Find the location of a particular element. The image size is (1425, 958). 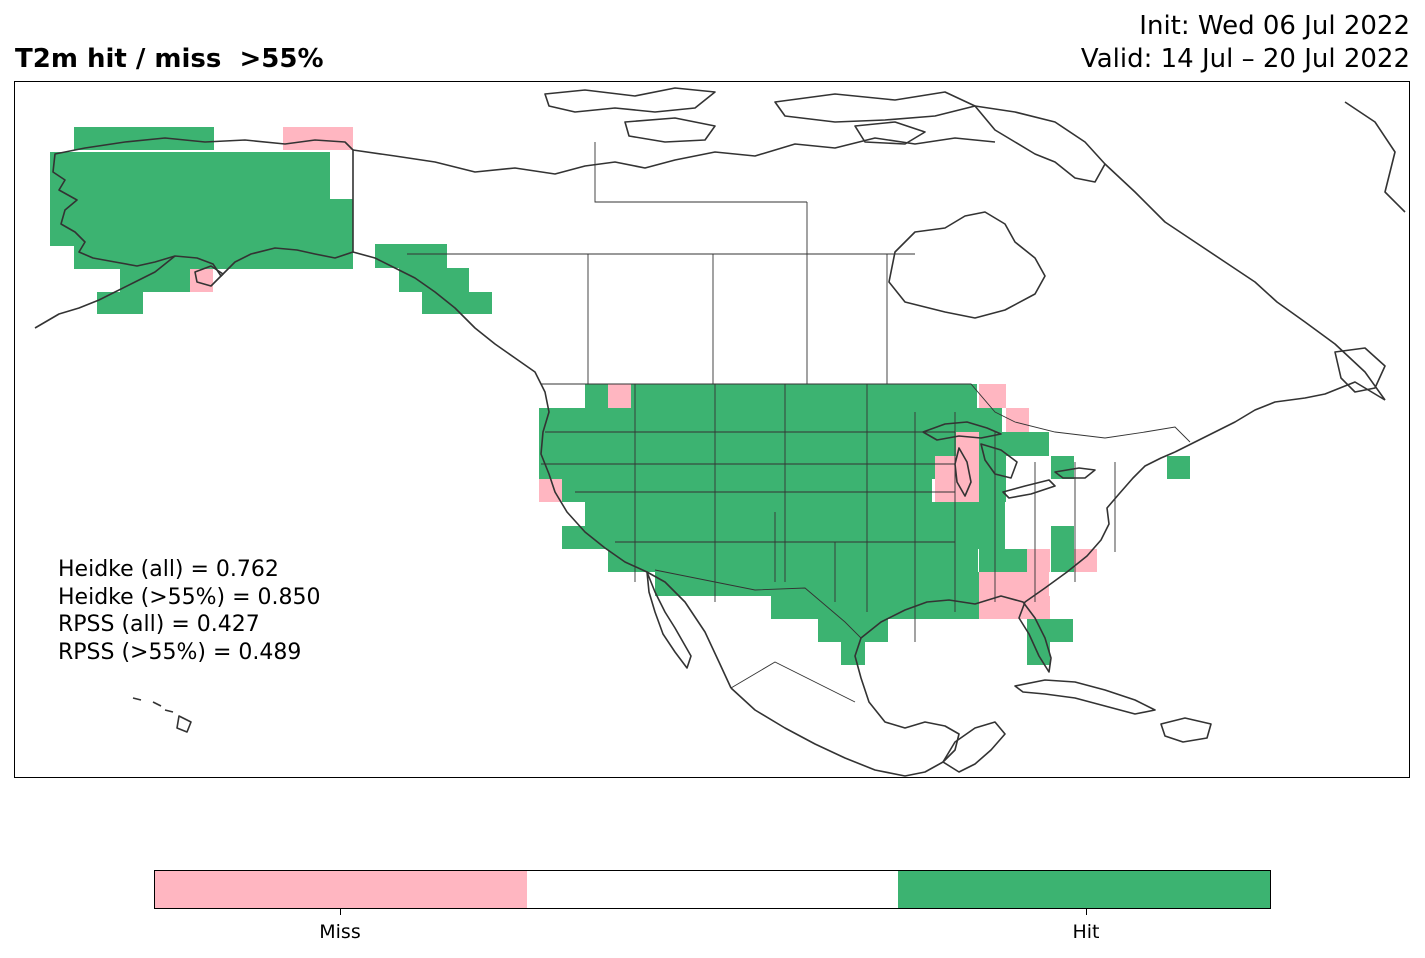

lake-erie is located at coordinates (1029, 489).